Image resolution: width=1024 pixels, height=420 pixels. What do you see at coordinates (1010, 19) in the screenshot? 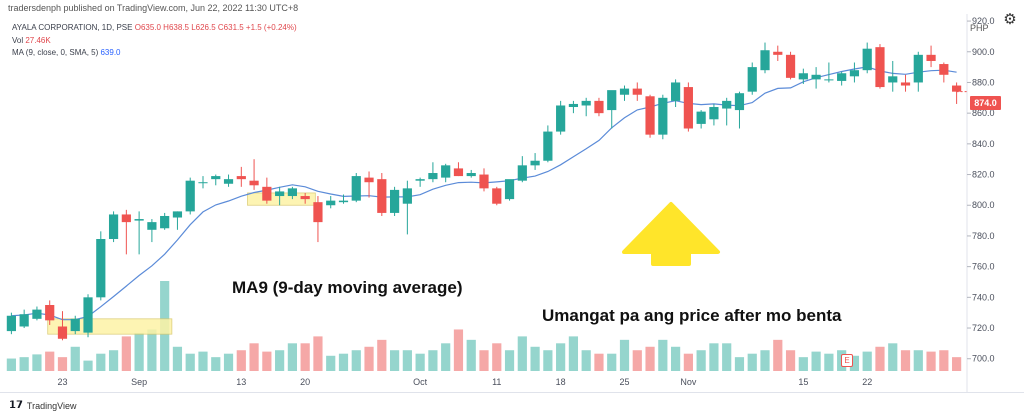
I see `settings-icon: ⚙` at bounding box center [1010, 19].